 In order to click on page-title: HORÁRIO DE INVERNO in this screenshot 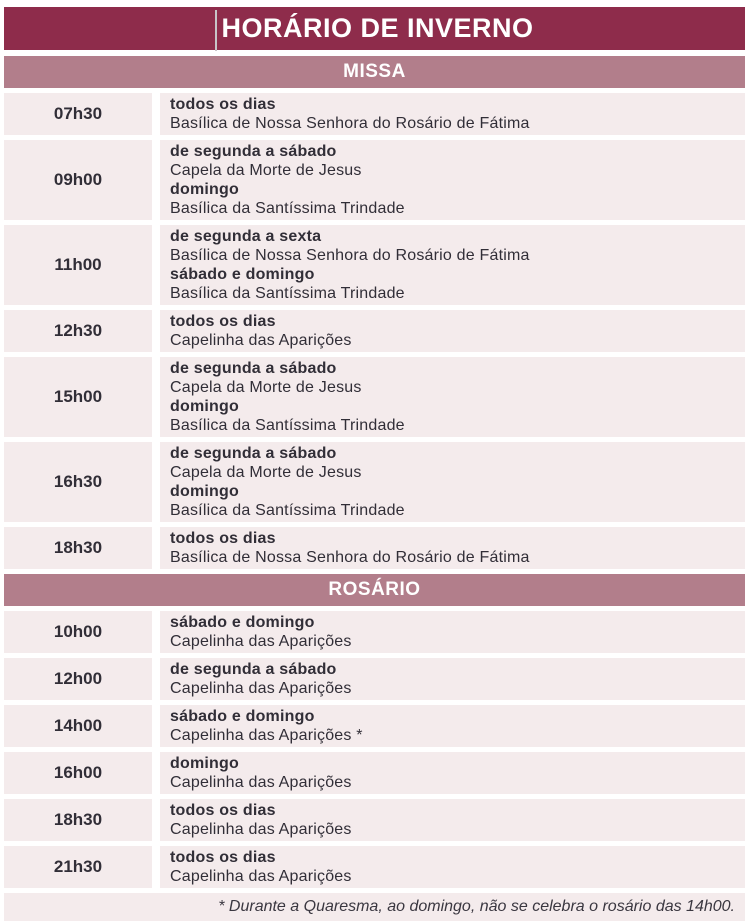, I will do `click(377, 28)`.